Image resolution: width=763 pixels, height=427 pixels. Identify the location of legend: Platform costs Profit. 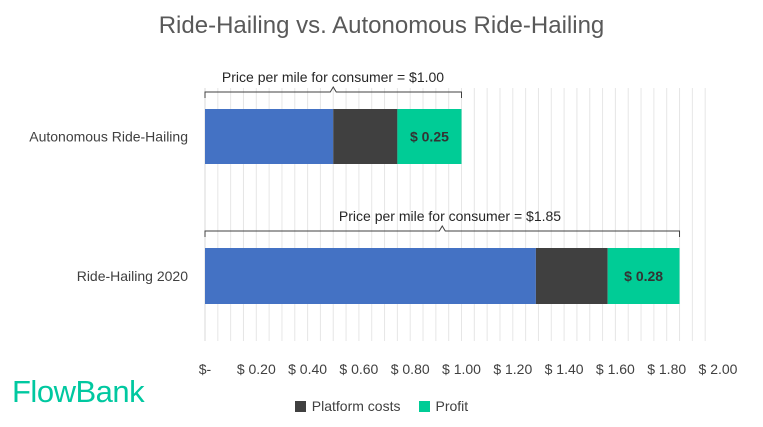
(381, 406).